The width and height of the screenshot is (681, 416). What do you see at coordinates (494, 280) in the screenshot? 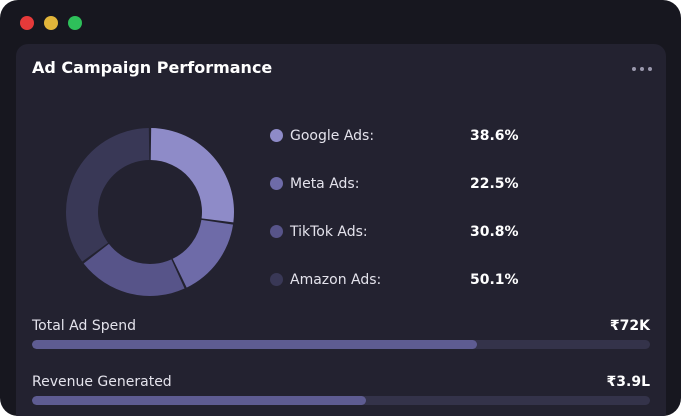
I see `legend-value: 50.1%` at bounding box center [494, 280].